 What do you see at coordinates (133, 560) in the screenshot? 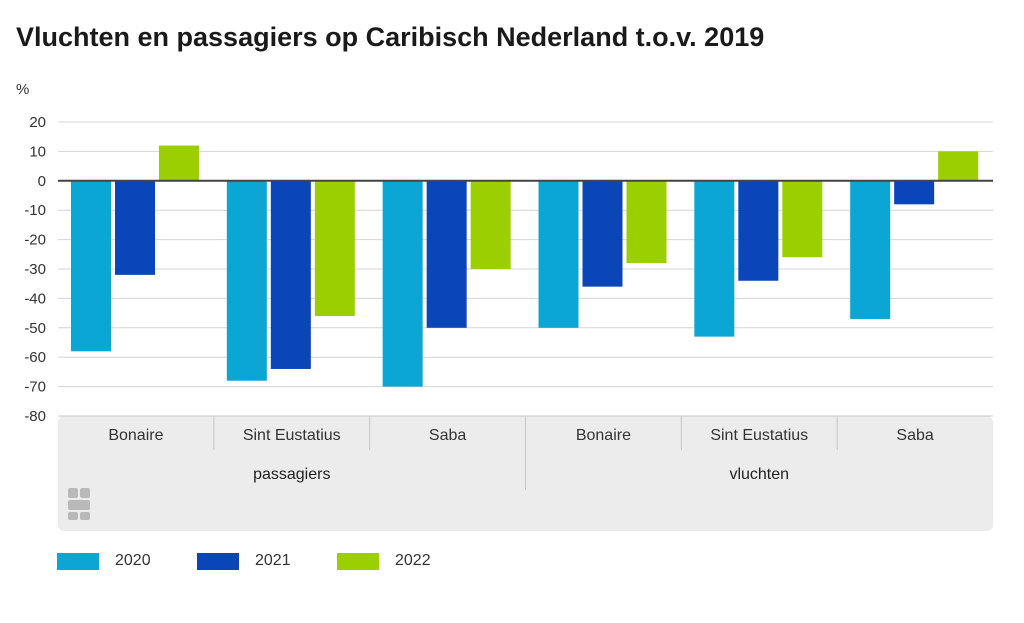
I see `legend-label: 2020` at bounding box center [133, 560].